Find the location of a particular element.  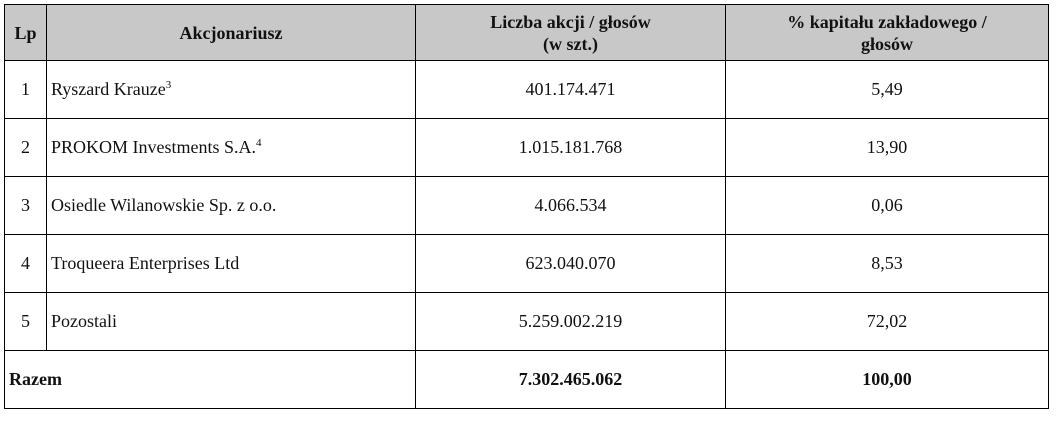

shares-cell: 1.015.181.768 is located at coordinates (570, 147).